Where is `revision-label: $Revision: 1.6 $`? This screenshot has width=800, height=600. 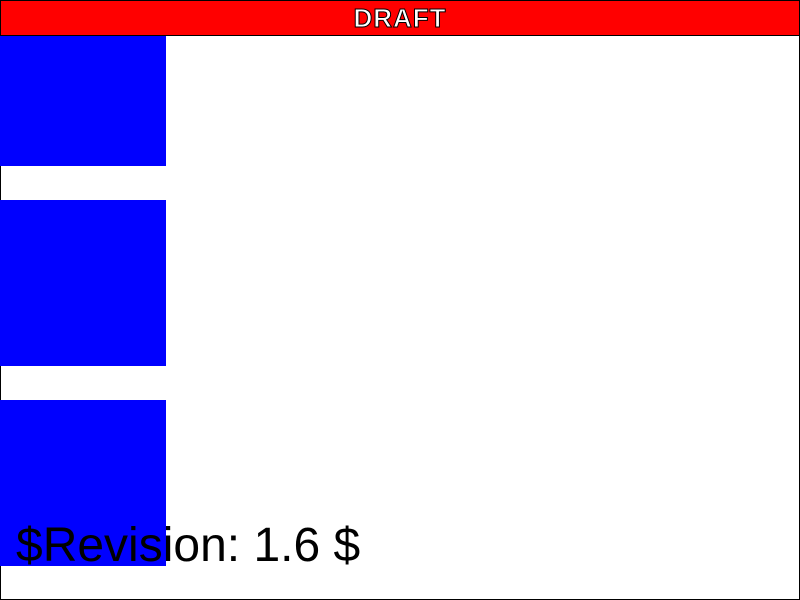
revision-label: $Revision: 1.6 $ is located at coordinates (188, 545).